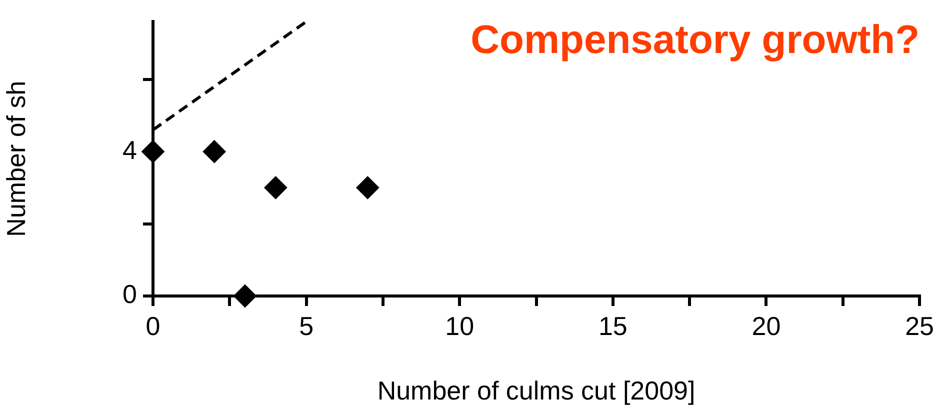 This screenshot has height=410, width=940. I want to click on y-tick-label: 4, so click(129, 149).